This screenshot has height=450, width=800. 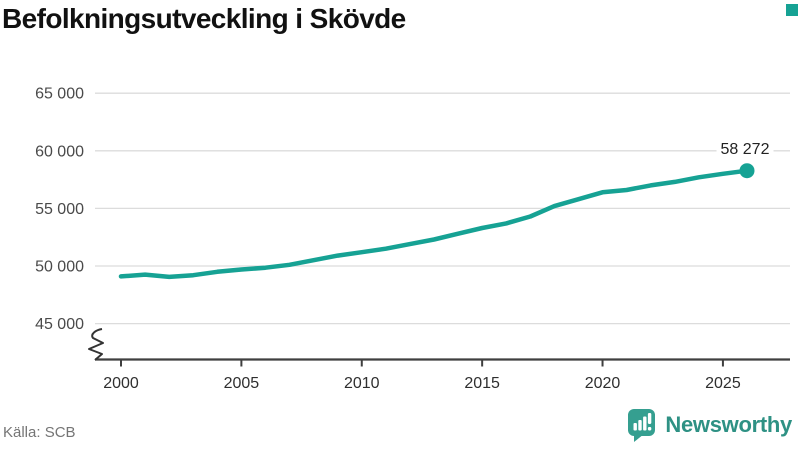 I want to click on x-tick-label: 2000, so click(x=121, y=383).